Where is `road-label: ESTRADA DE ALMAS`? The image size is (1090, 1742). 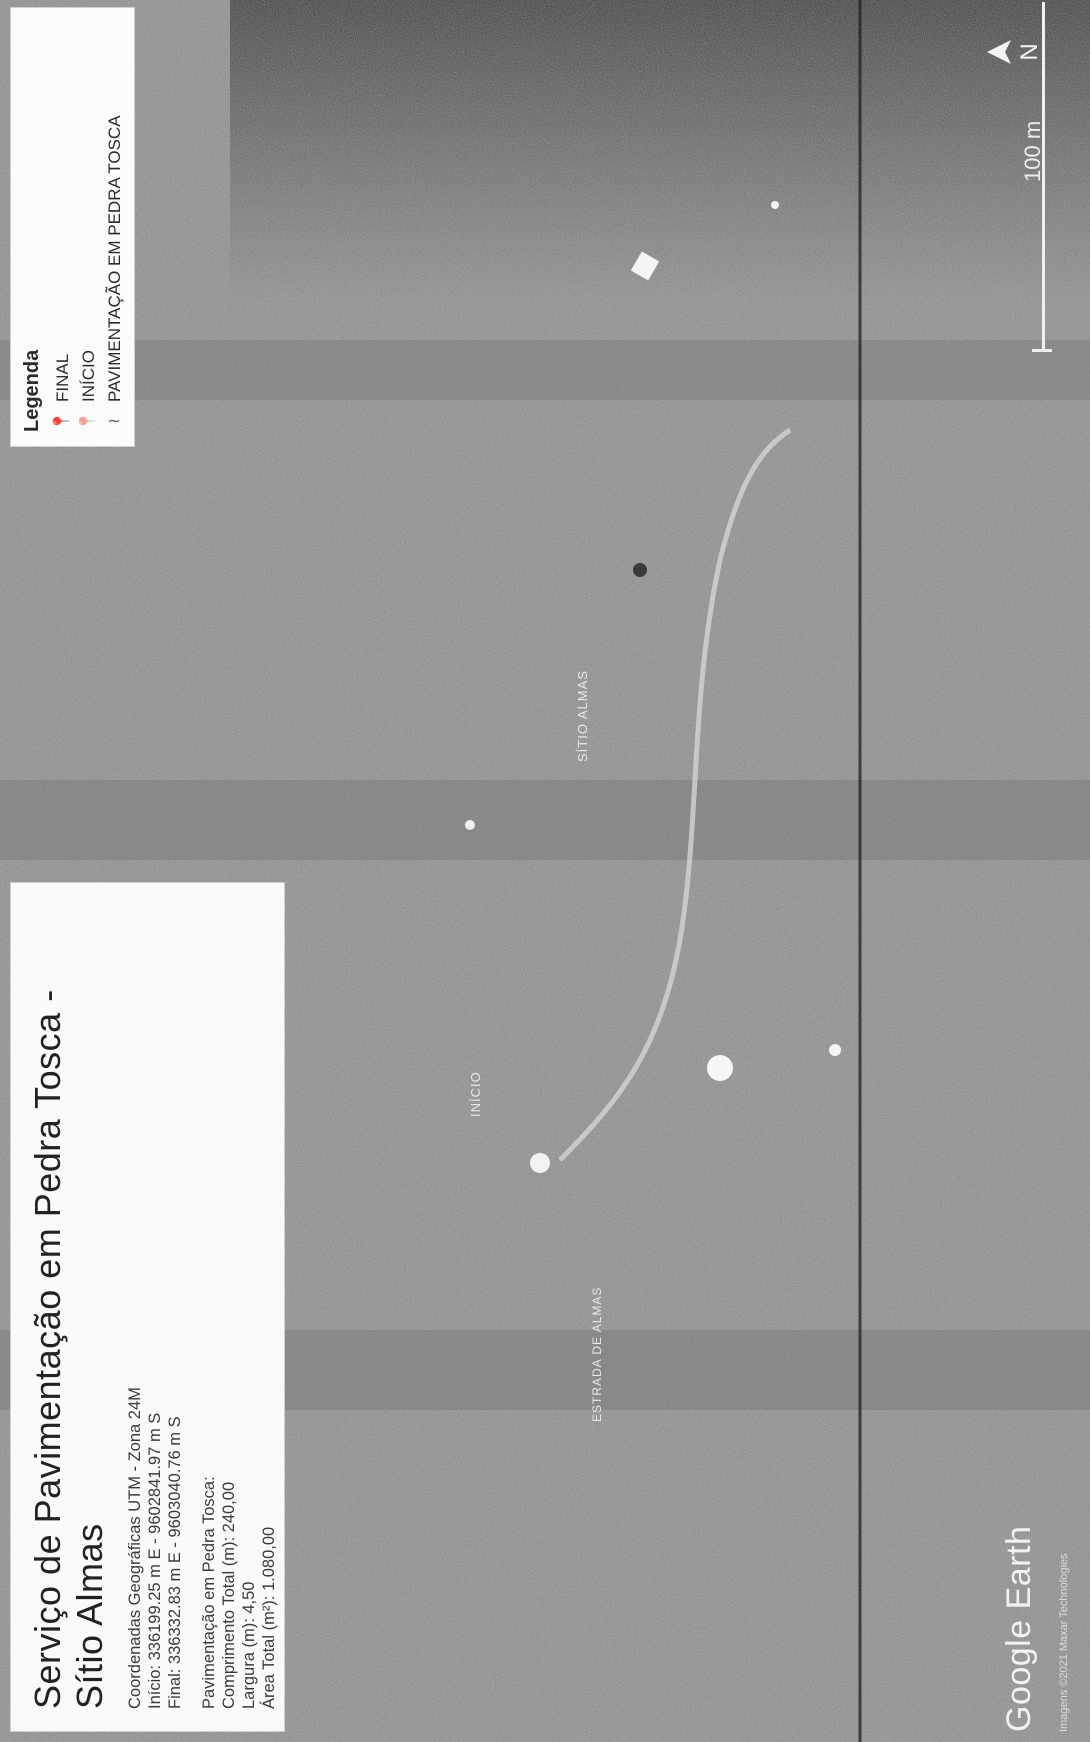 road-label: ESTRADA DE ALMAS is located at coordinates (597, 1354).